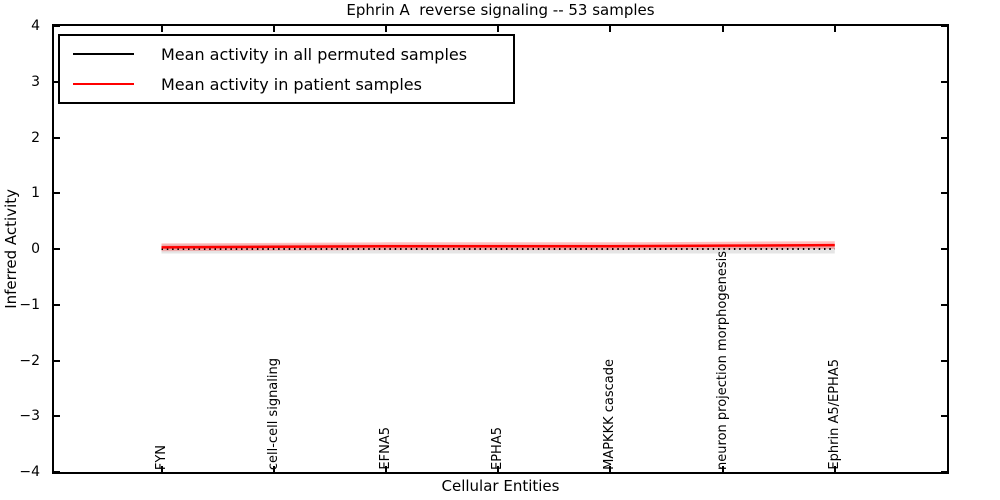  Describe the element at coordinates (722, 360) in the screenshot. I see `x-category-label: neuron projection morphogenesis` at that location.